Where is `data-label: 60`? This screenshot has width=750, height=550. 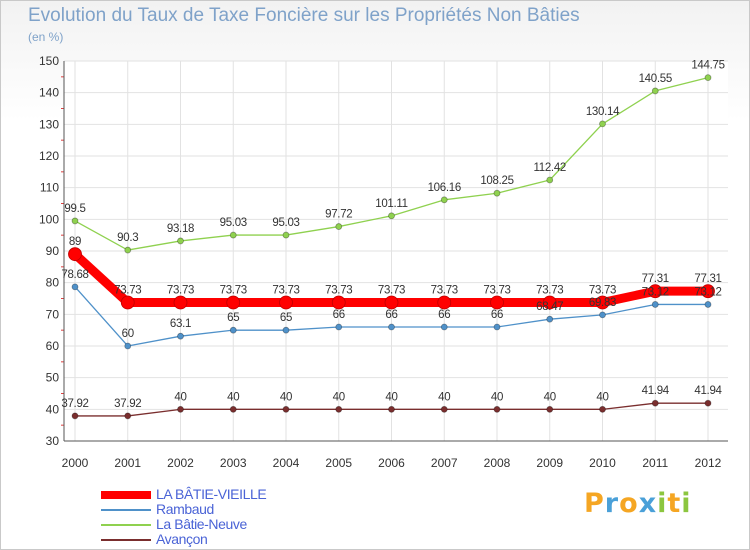
data-label: 60 is located at coordinates (128, 334).